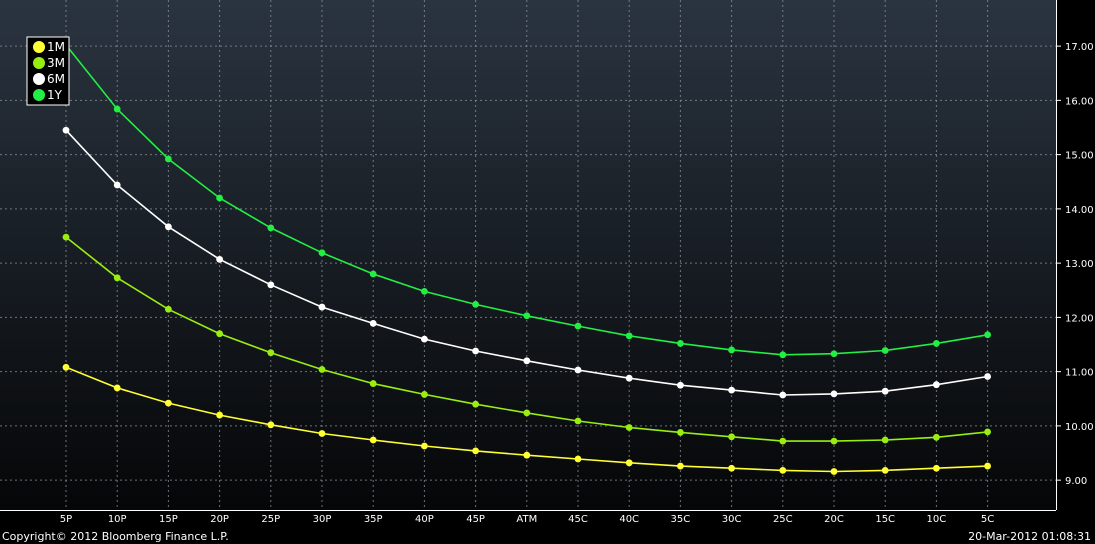 This screenshot has width=1095, height=544. I want to click on x-tick-label: 15P, so click(168, 519).